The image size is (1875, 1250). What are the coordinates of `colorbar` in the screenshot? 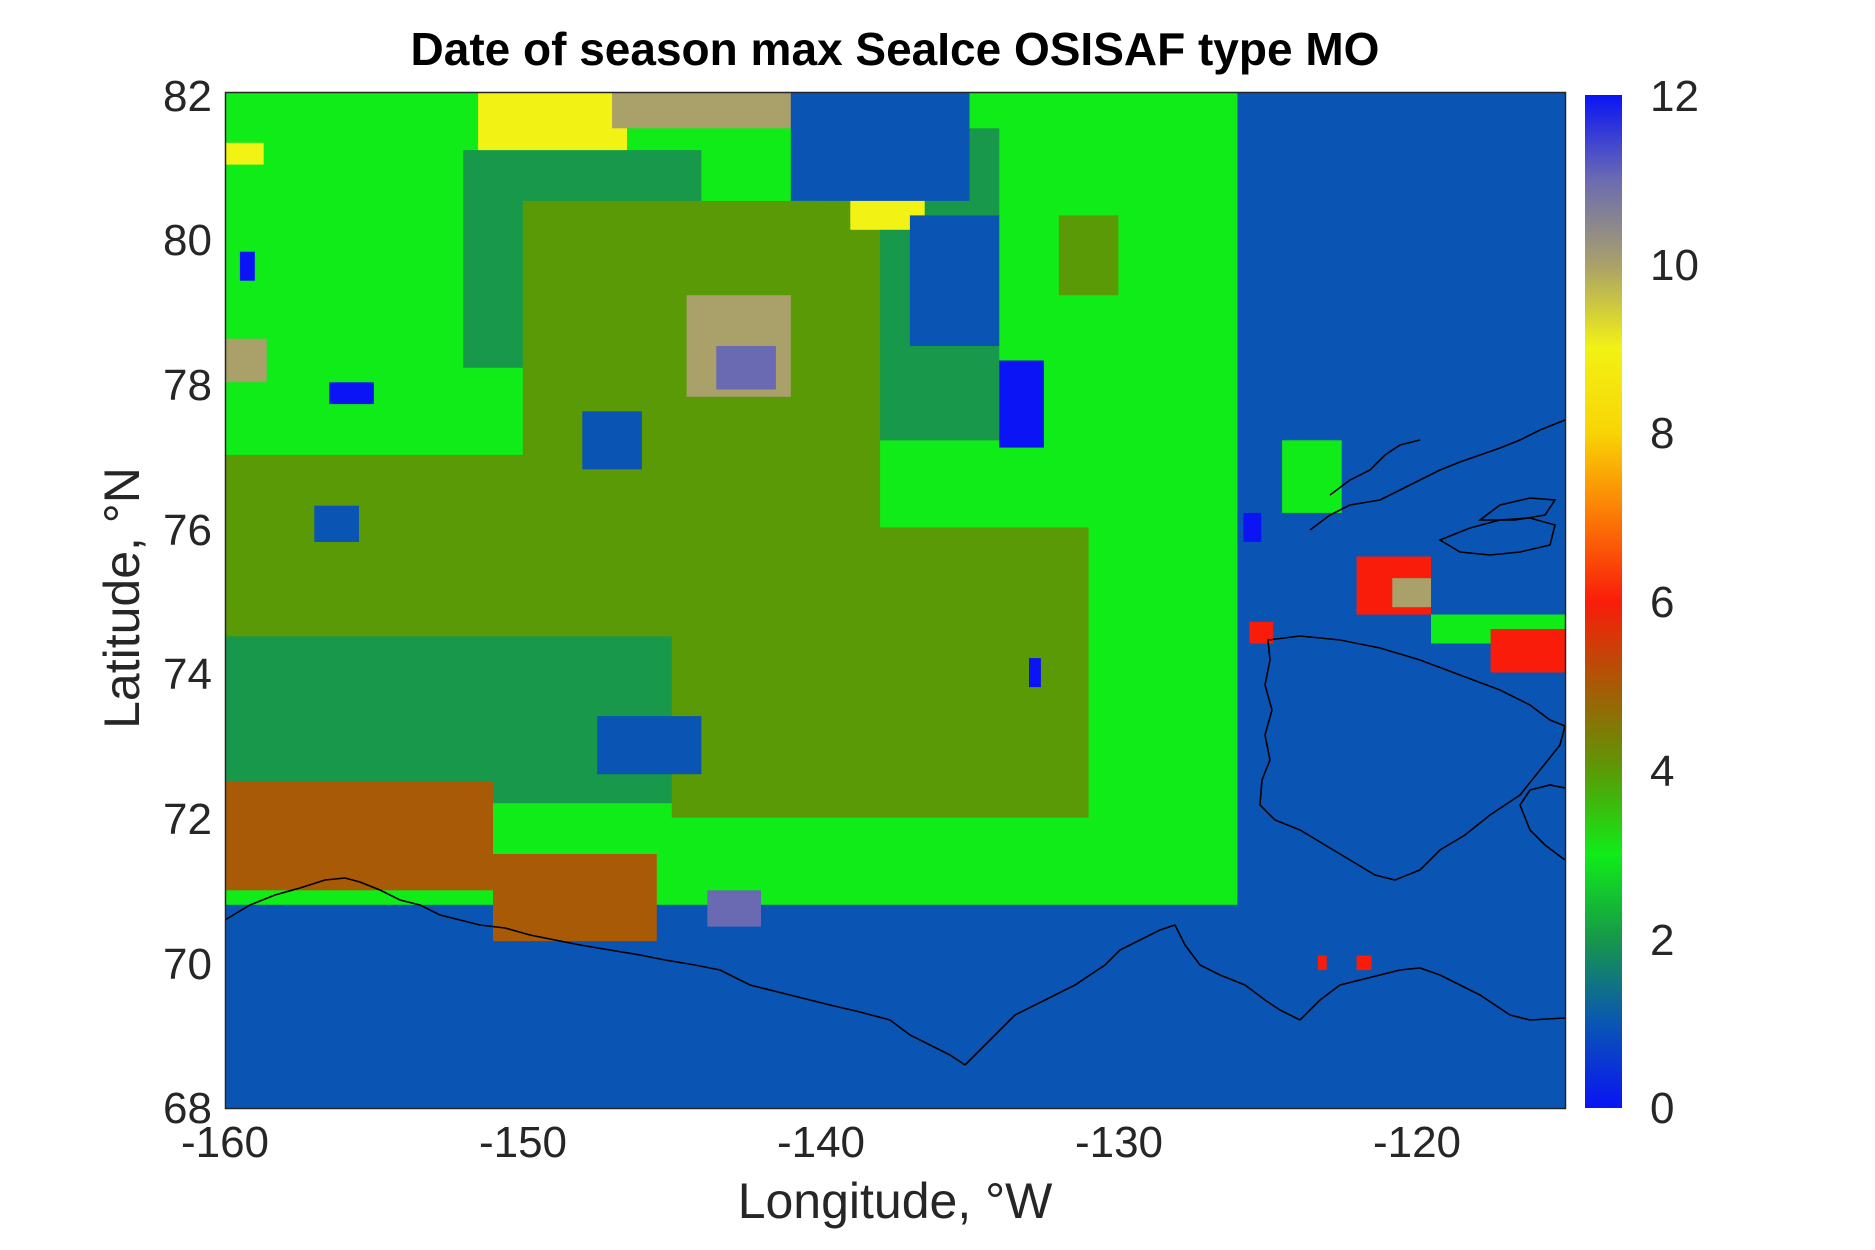 It's located at (1603, 601).